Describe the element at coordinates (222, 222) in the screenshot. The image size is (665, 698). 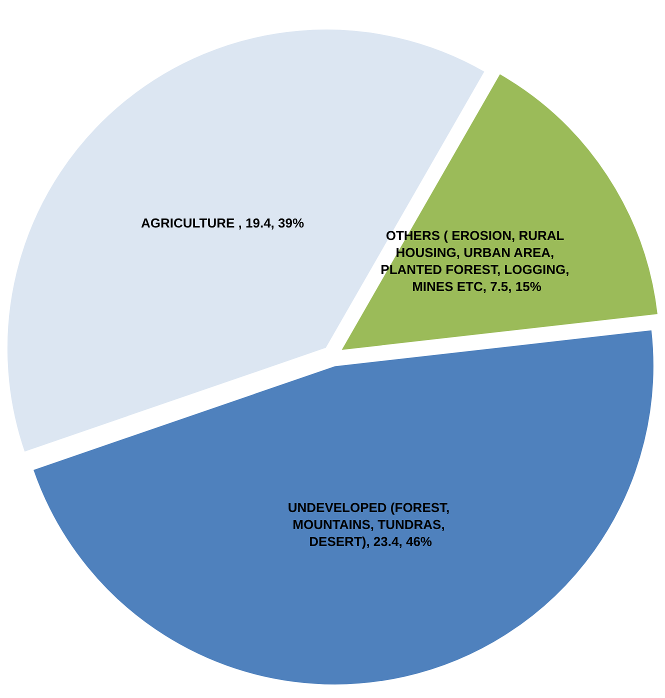
I see `slice-label: AGRICULTURE , 19.4, 39%` at that location.